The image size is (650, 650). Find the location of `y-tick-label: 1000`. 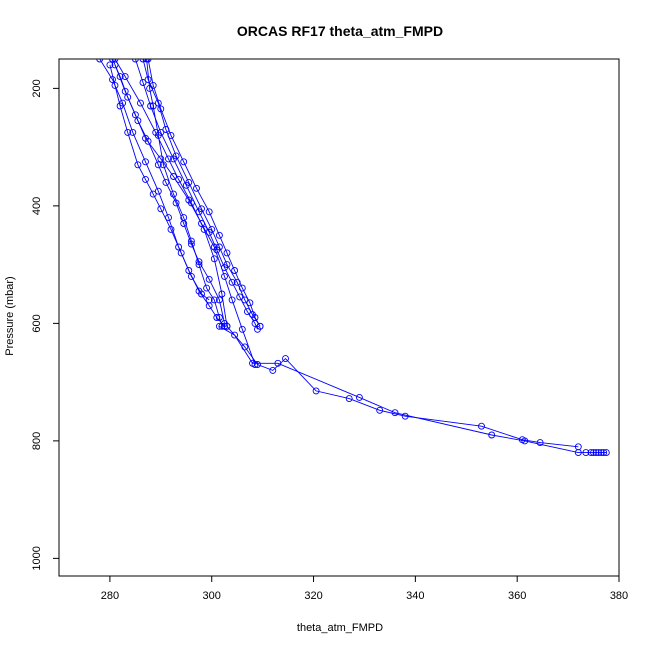

y-tick-label: 1000 is located at coordinates (37, 558).